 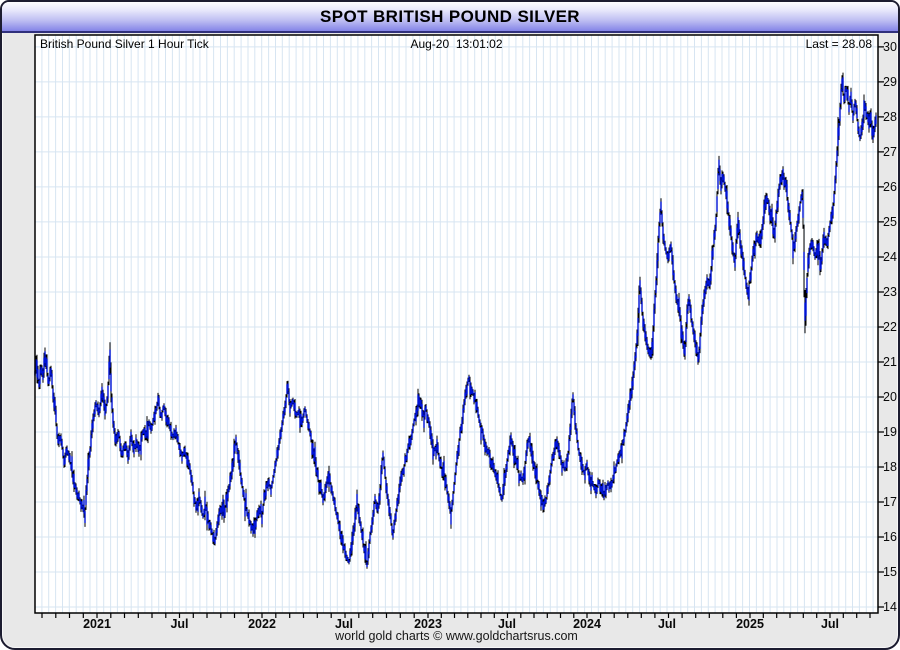 I want to click on x-axis-label: 2024, so click(x=587, y=624).